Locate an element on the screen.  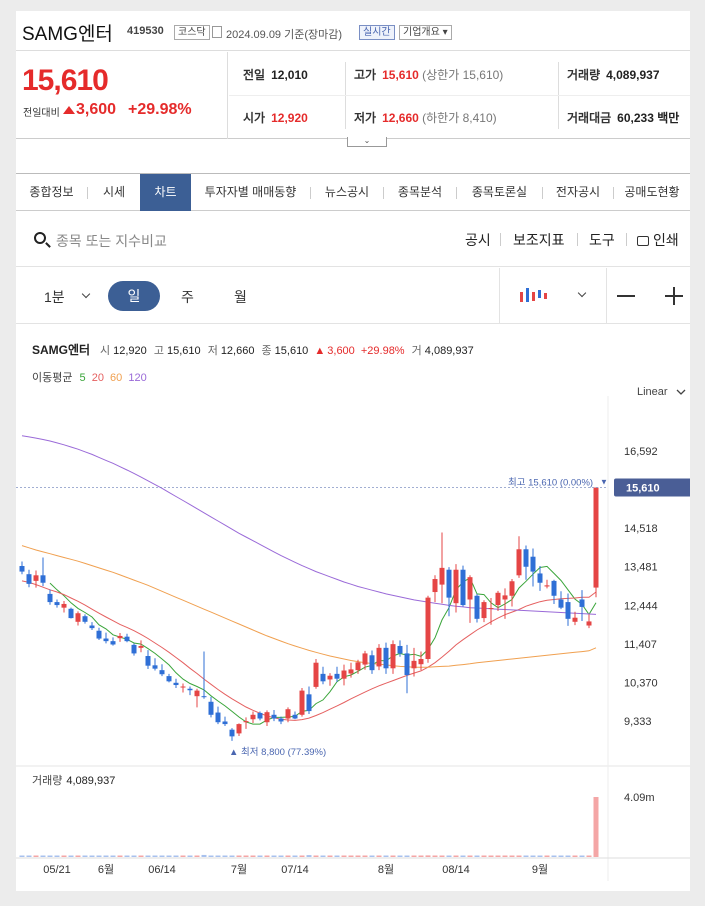
tab-quotes: 시세 is located at coordinates (114, 192).